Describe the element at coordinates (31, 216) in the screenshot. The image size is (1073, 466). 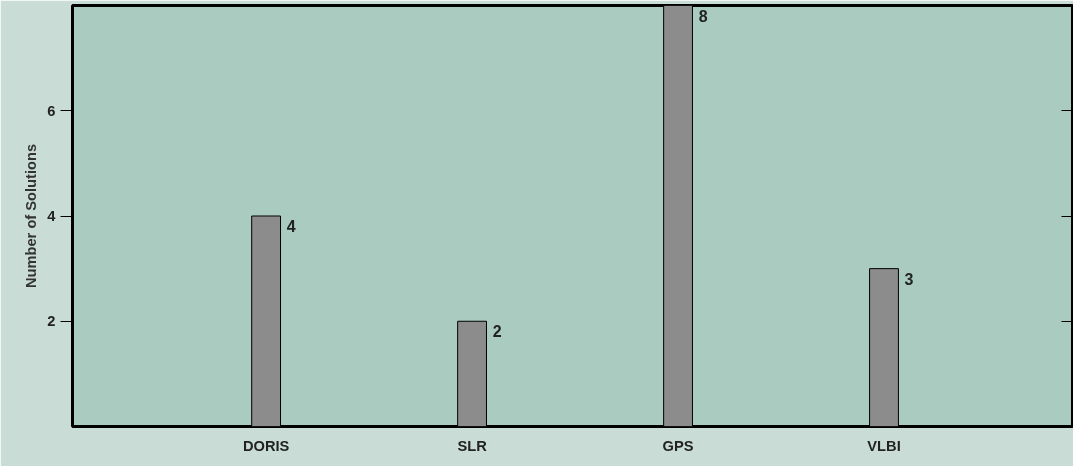
I see `y-axis-title: Number of Solutions` at that location.